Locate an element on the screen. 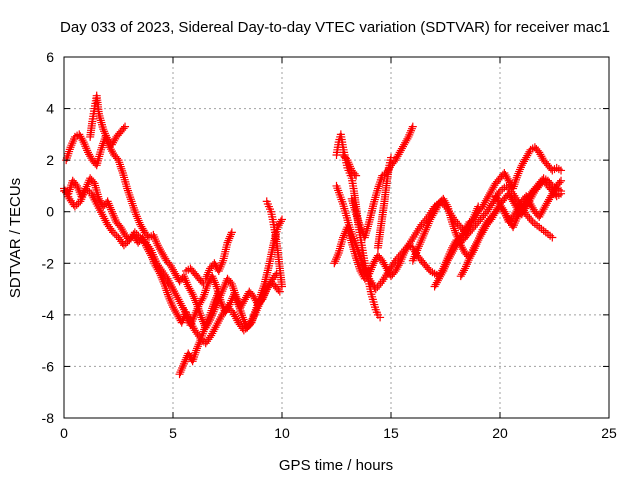  x-tick-label: 10 is located at coordinates (282, 433).